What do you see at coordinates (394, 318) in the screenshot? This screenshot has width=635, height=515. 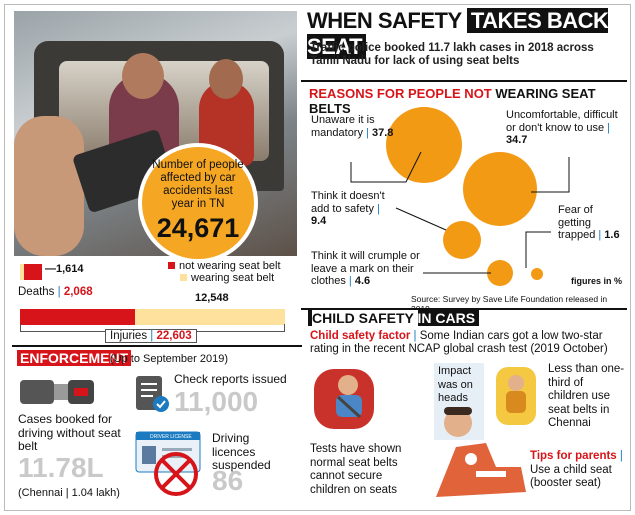 I see `child-safety-title: CHILD SAFETY IN CARS` at bounding box center [394, 318].